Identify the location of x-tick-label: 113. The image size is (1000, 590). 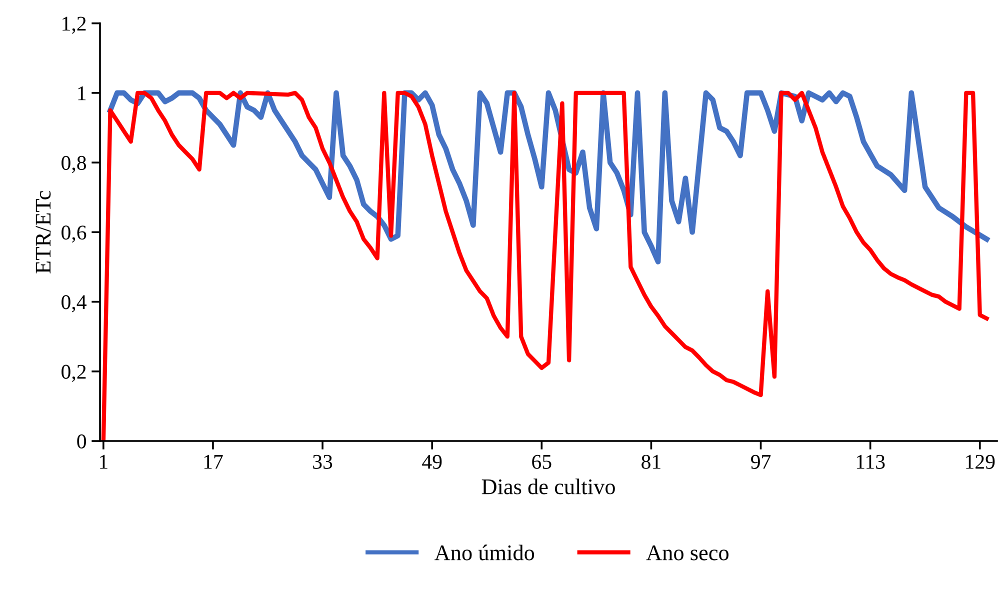
(870, 461).